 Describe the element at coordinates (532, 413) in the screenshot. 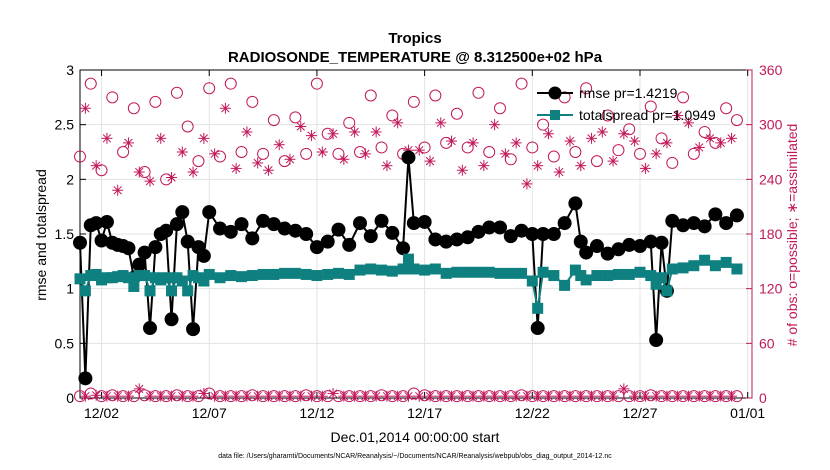

I see `x-tick-label: 12/22` at that location.